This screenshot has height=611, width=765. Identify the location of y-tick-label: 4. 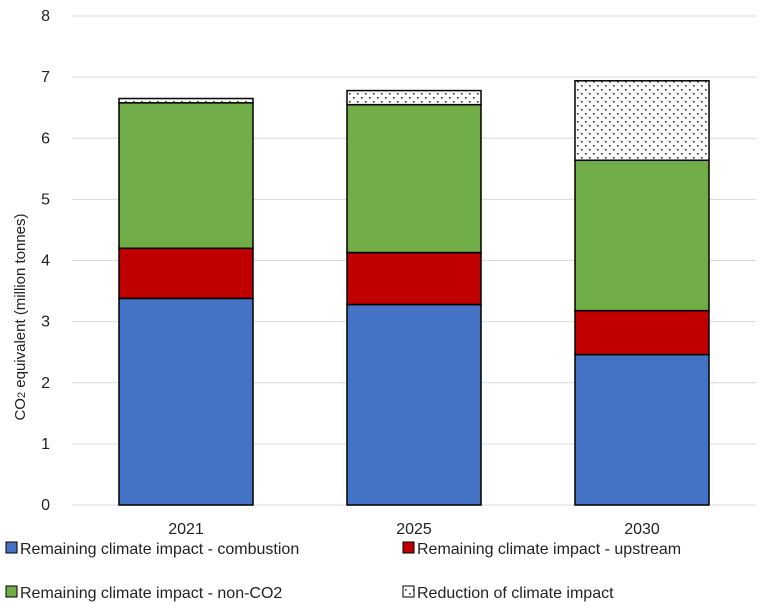
(45, 261).